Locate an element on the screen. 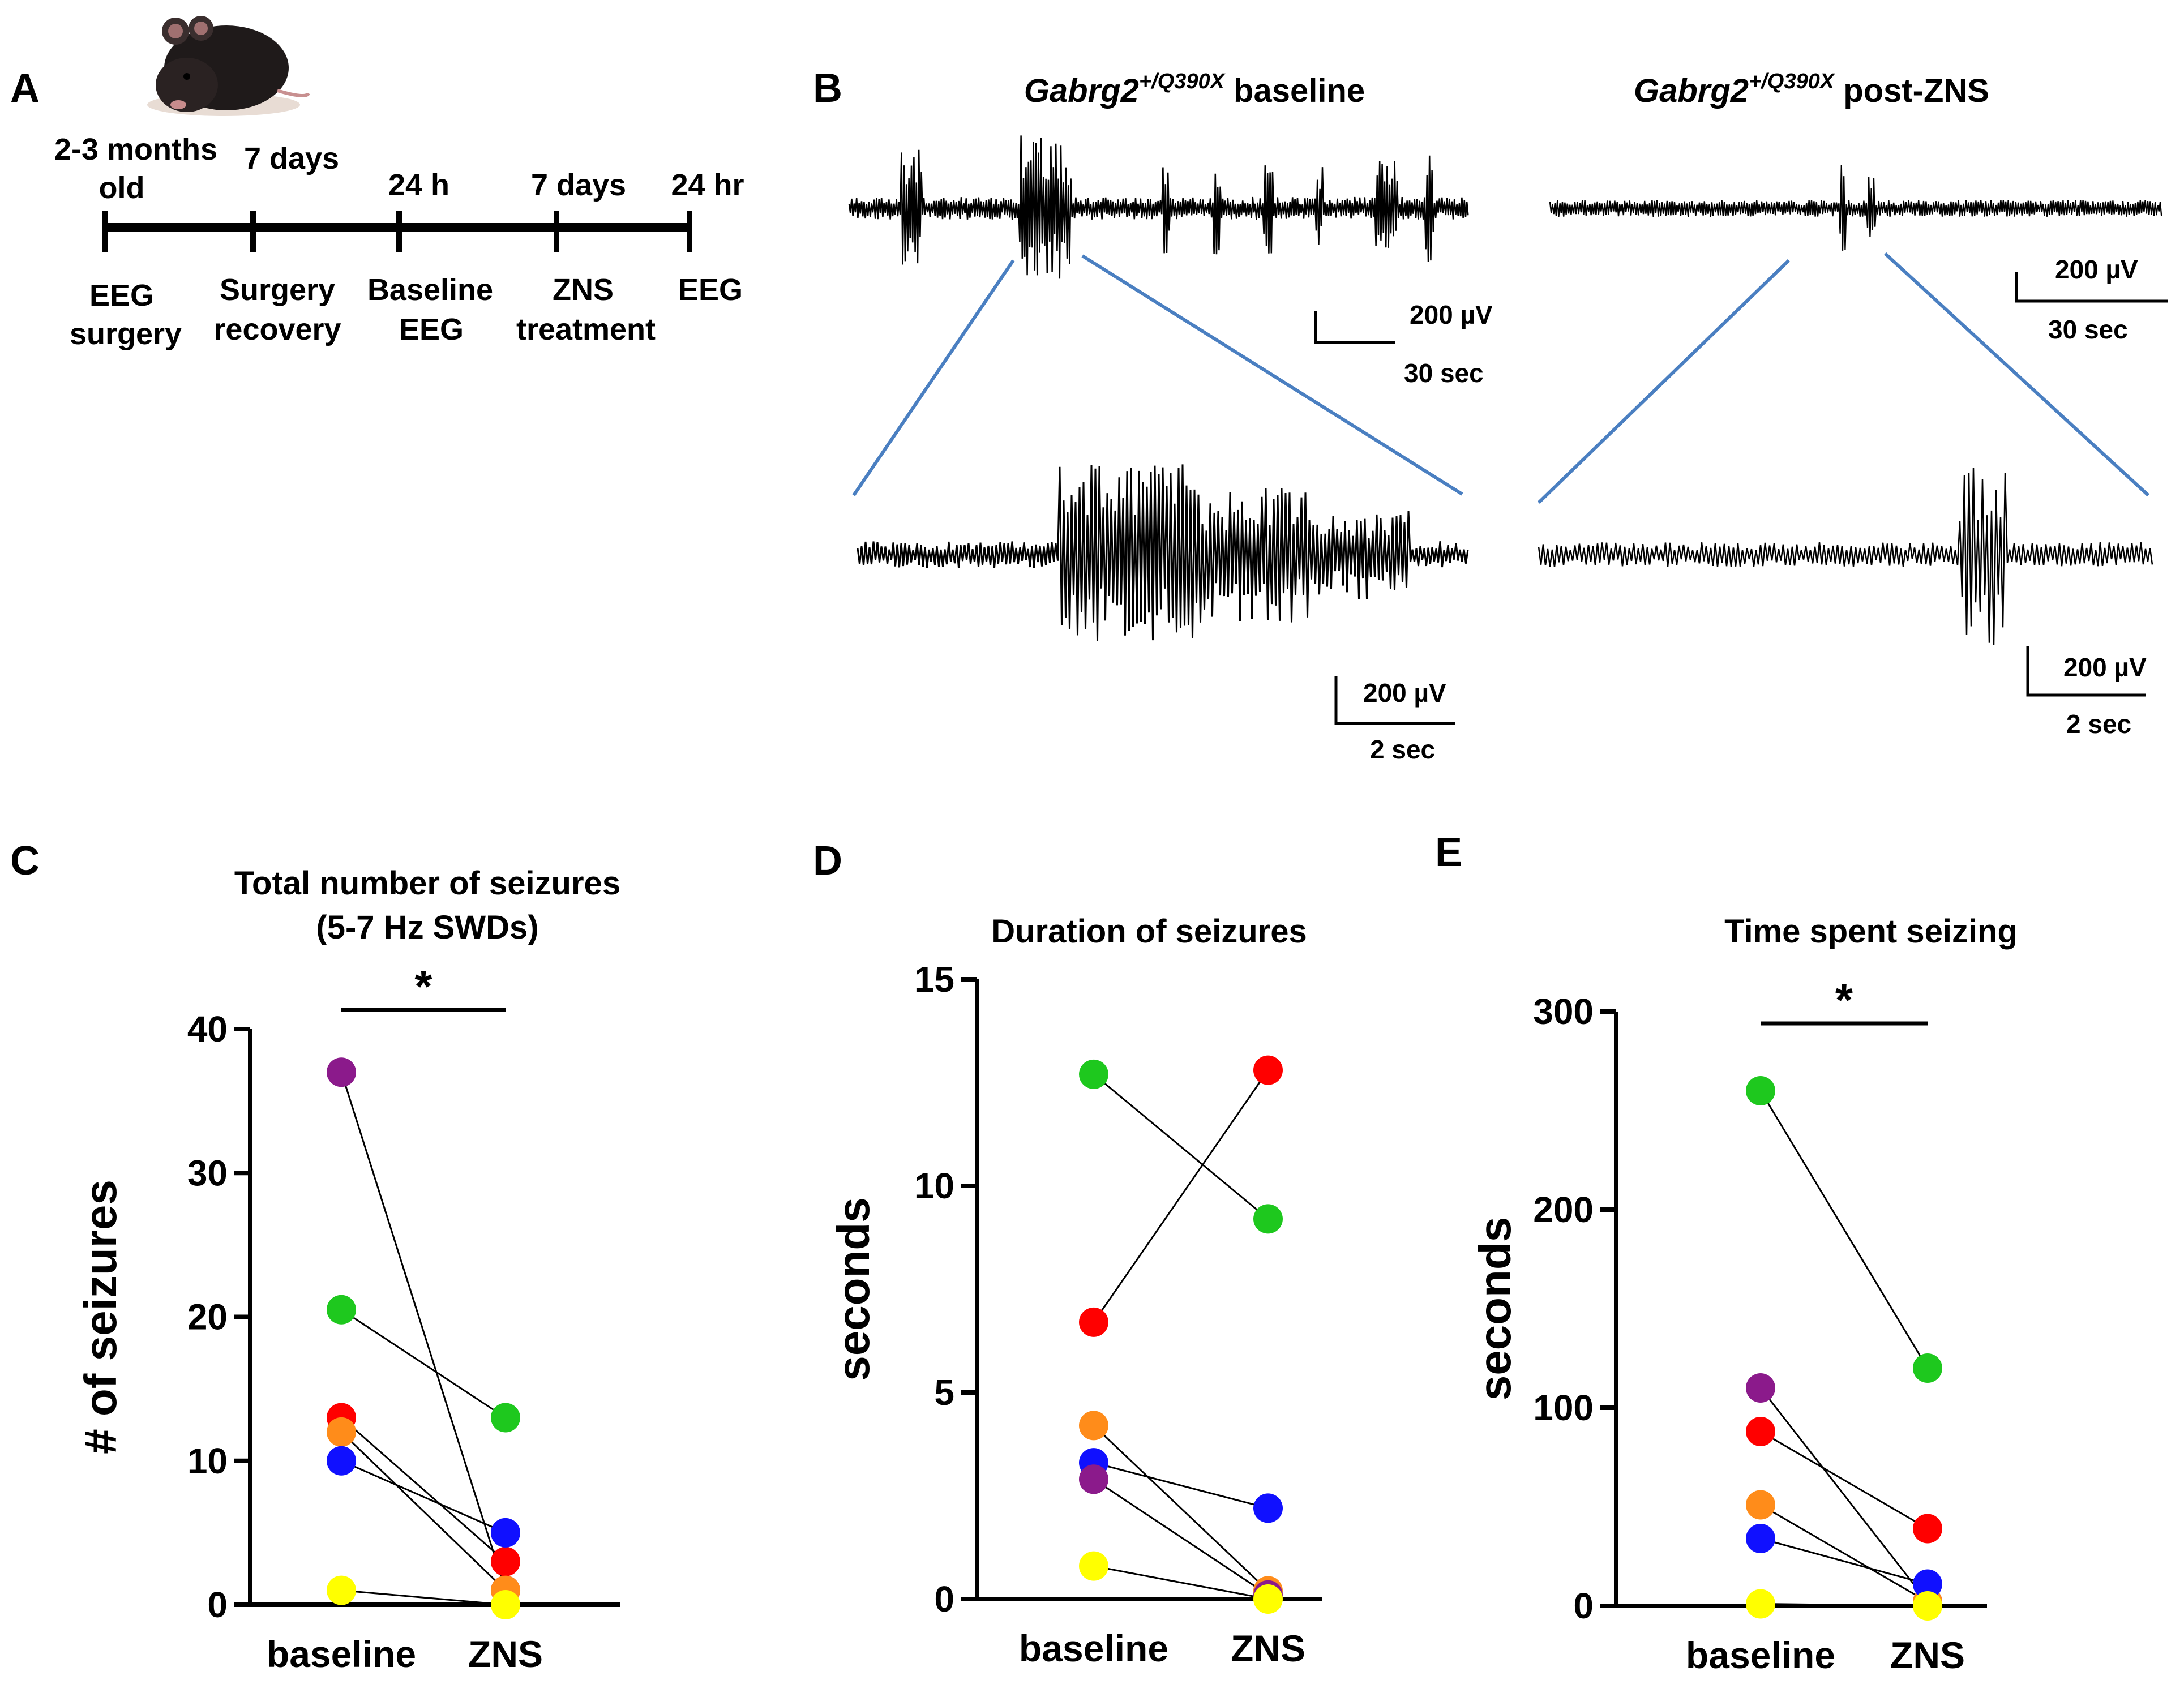  eeg-trace-baseline-overview is located at coordinates (1158, 207).